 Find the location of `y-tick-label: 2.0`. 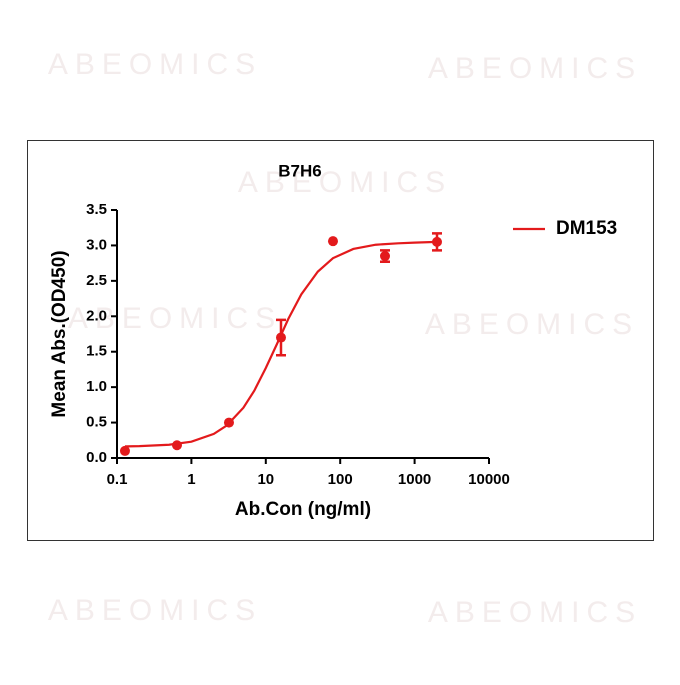

y-tick-label: 2.0 is located at coordinates (96, 315).